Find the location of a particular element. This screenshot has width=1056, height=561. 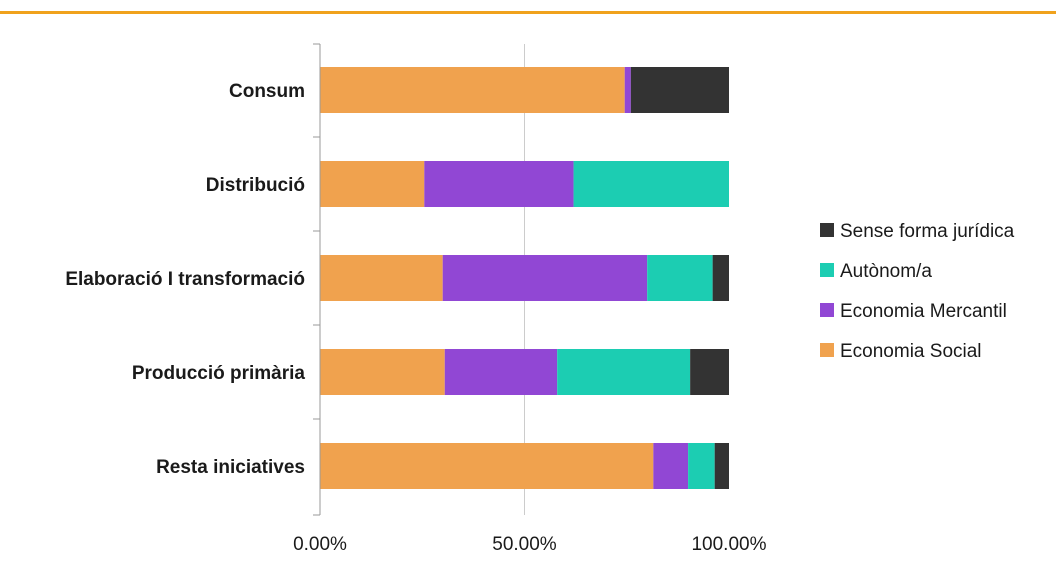

bar-segment-resta-iniciatives-sense-forma-juridica is located at coordinates (721, 466).